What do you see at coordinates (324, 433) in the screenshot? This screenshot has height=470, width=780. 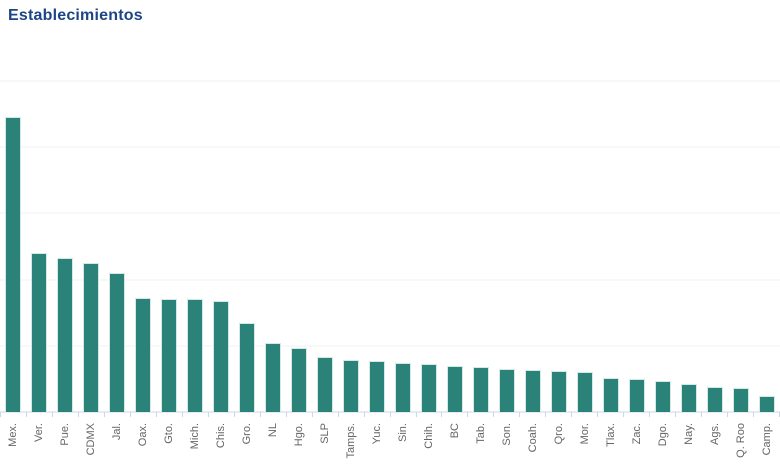 I see `x-axis-label: SLP` at bounding box center [324, 433].